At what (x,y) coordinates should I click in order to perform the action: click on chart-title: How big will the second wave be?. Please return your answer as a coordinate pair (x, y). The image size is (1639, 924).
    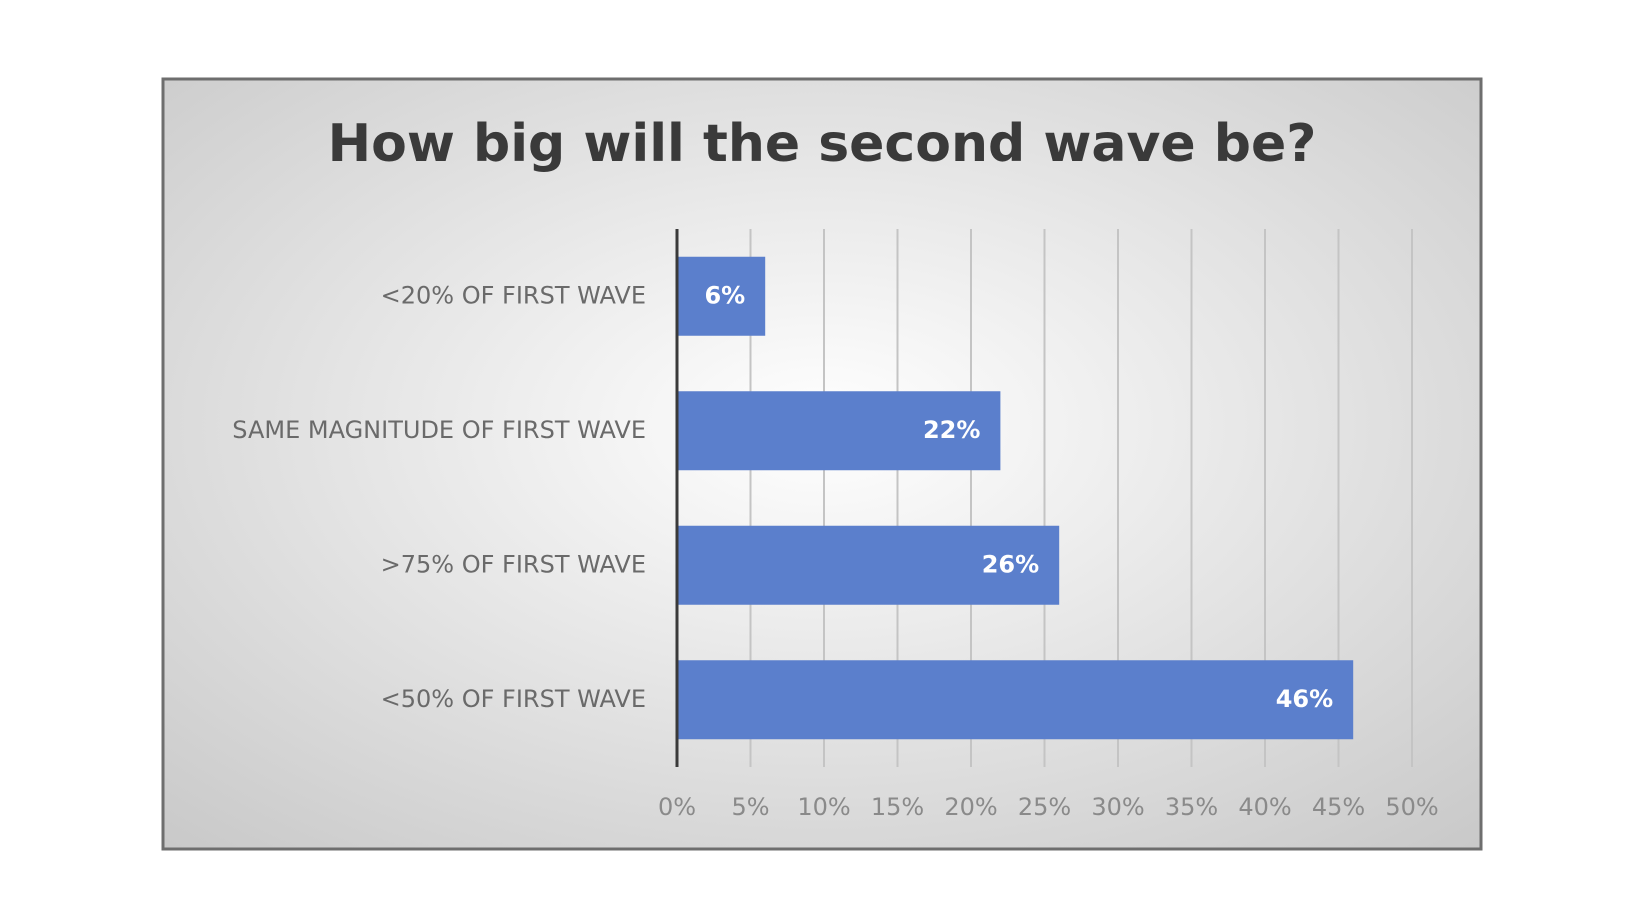
    Looking at the image, I should click on (822, 144).